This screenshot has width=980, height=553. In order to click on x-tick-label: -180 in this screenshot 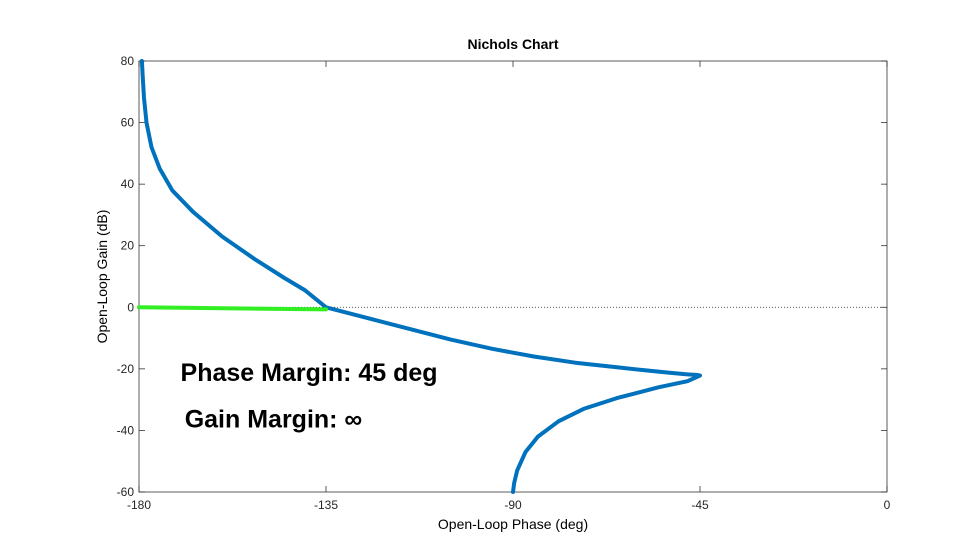, I will do `click(139, 505)`.